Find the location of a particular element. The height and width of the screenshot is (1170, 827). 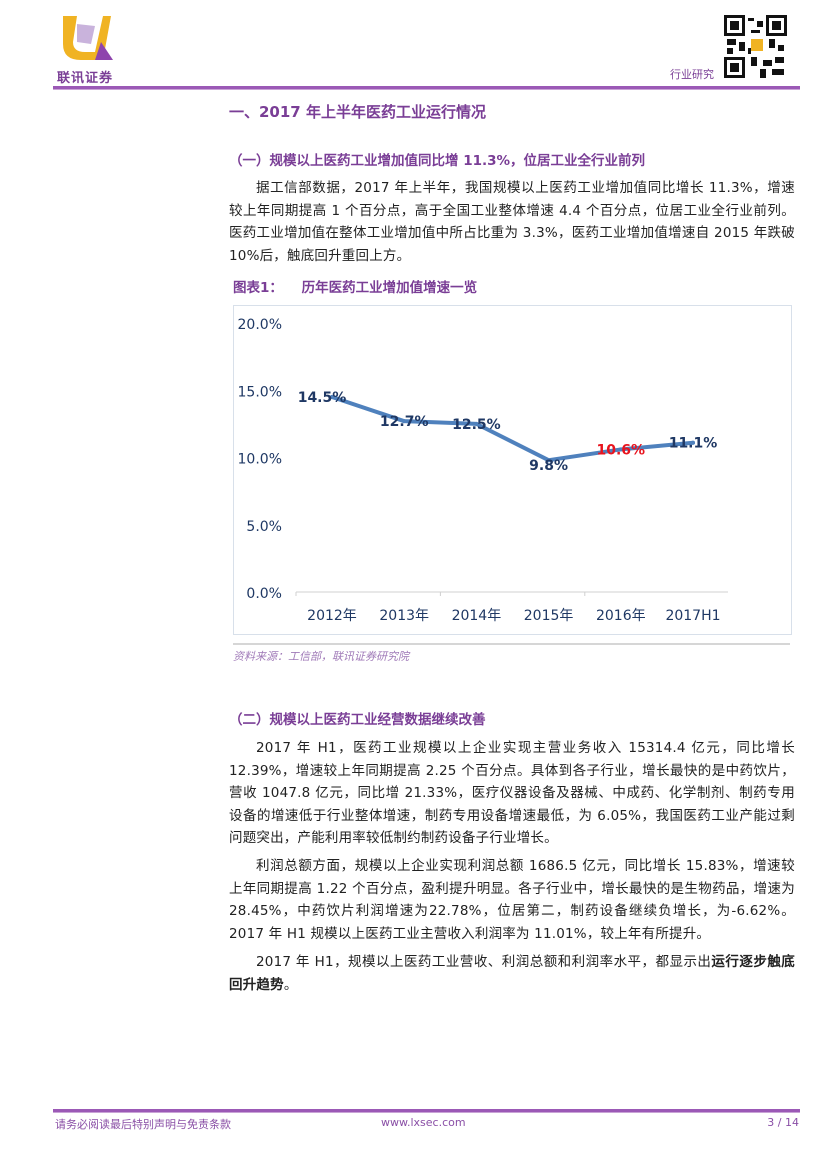

data-label: 12.7% is located at coordinates (404, 422).